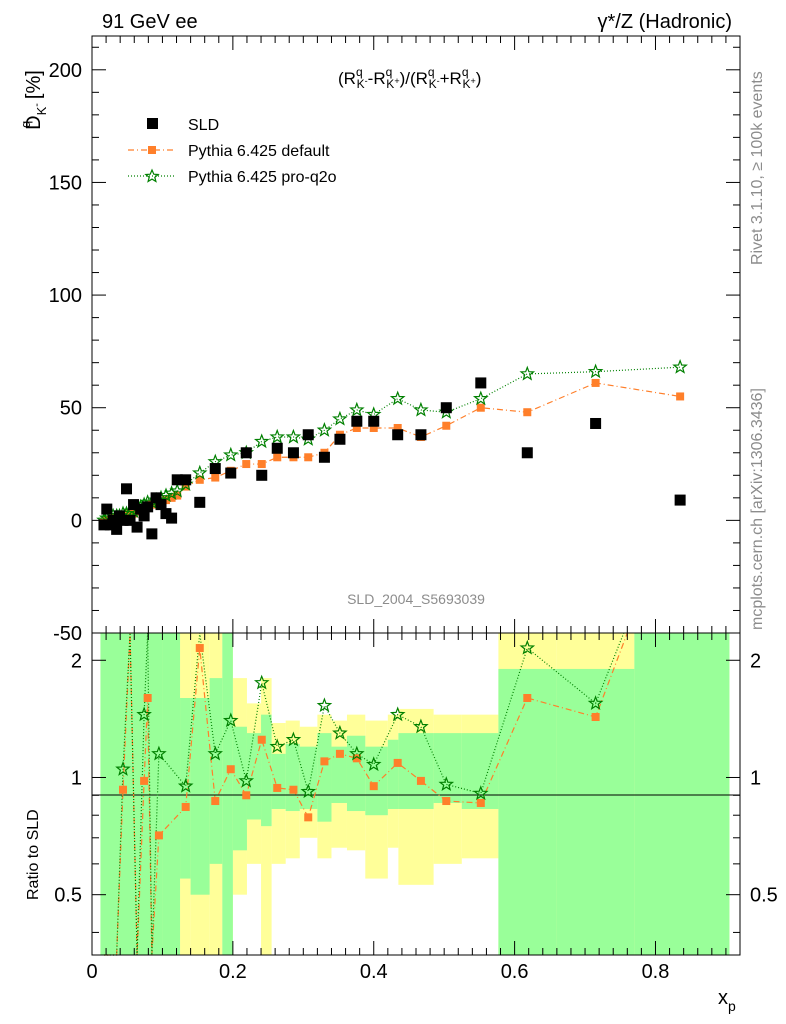 The height and width of the screenshot is (1024, 786). I want to click on y-axis-label-sub: K, so click(41, 110).